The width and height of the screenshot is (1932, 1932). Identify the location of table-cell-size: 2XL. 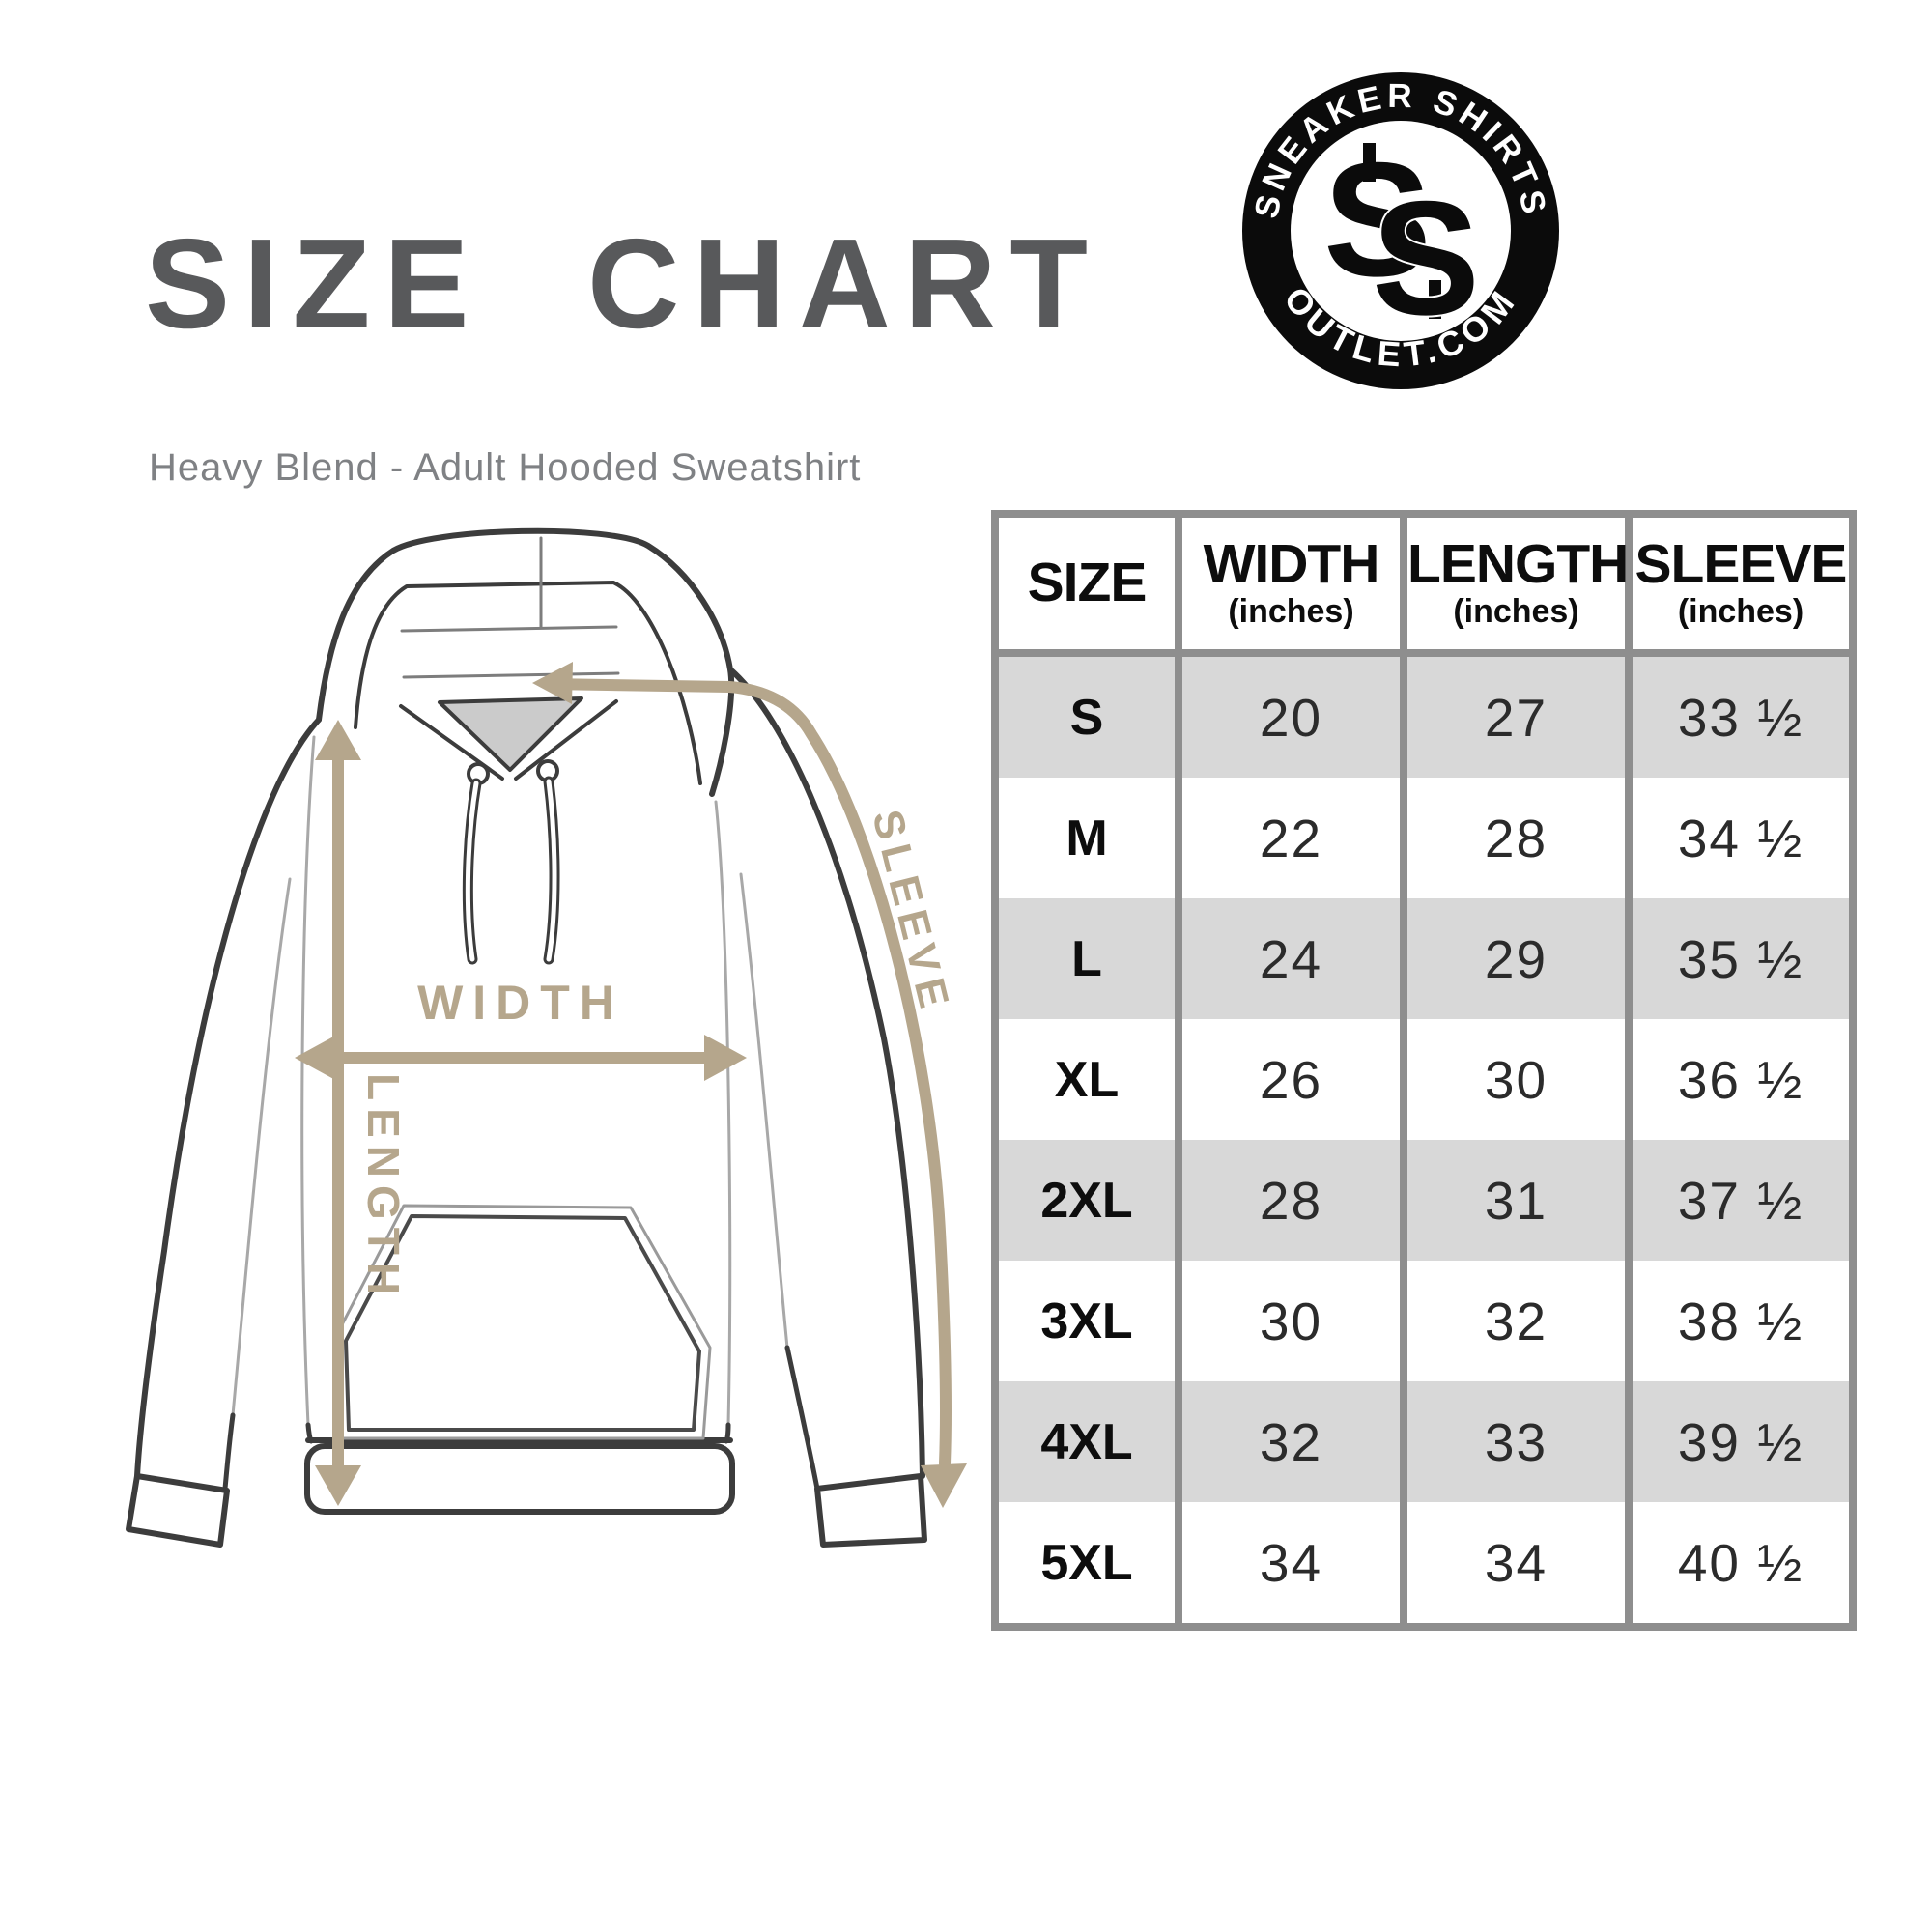
(1086, 1200).